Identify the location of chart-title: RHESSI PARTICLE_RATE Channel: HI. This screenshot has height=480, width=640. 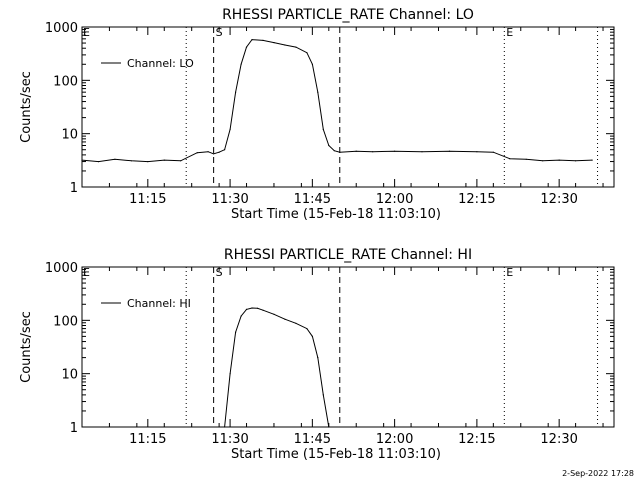
(348, 255).